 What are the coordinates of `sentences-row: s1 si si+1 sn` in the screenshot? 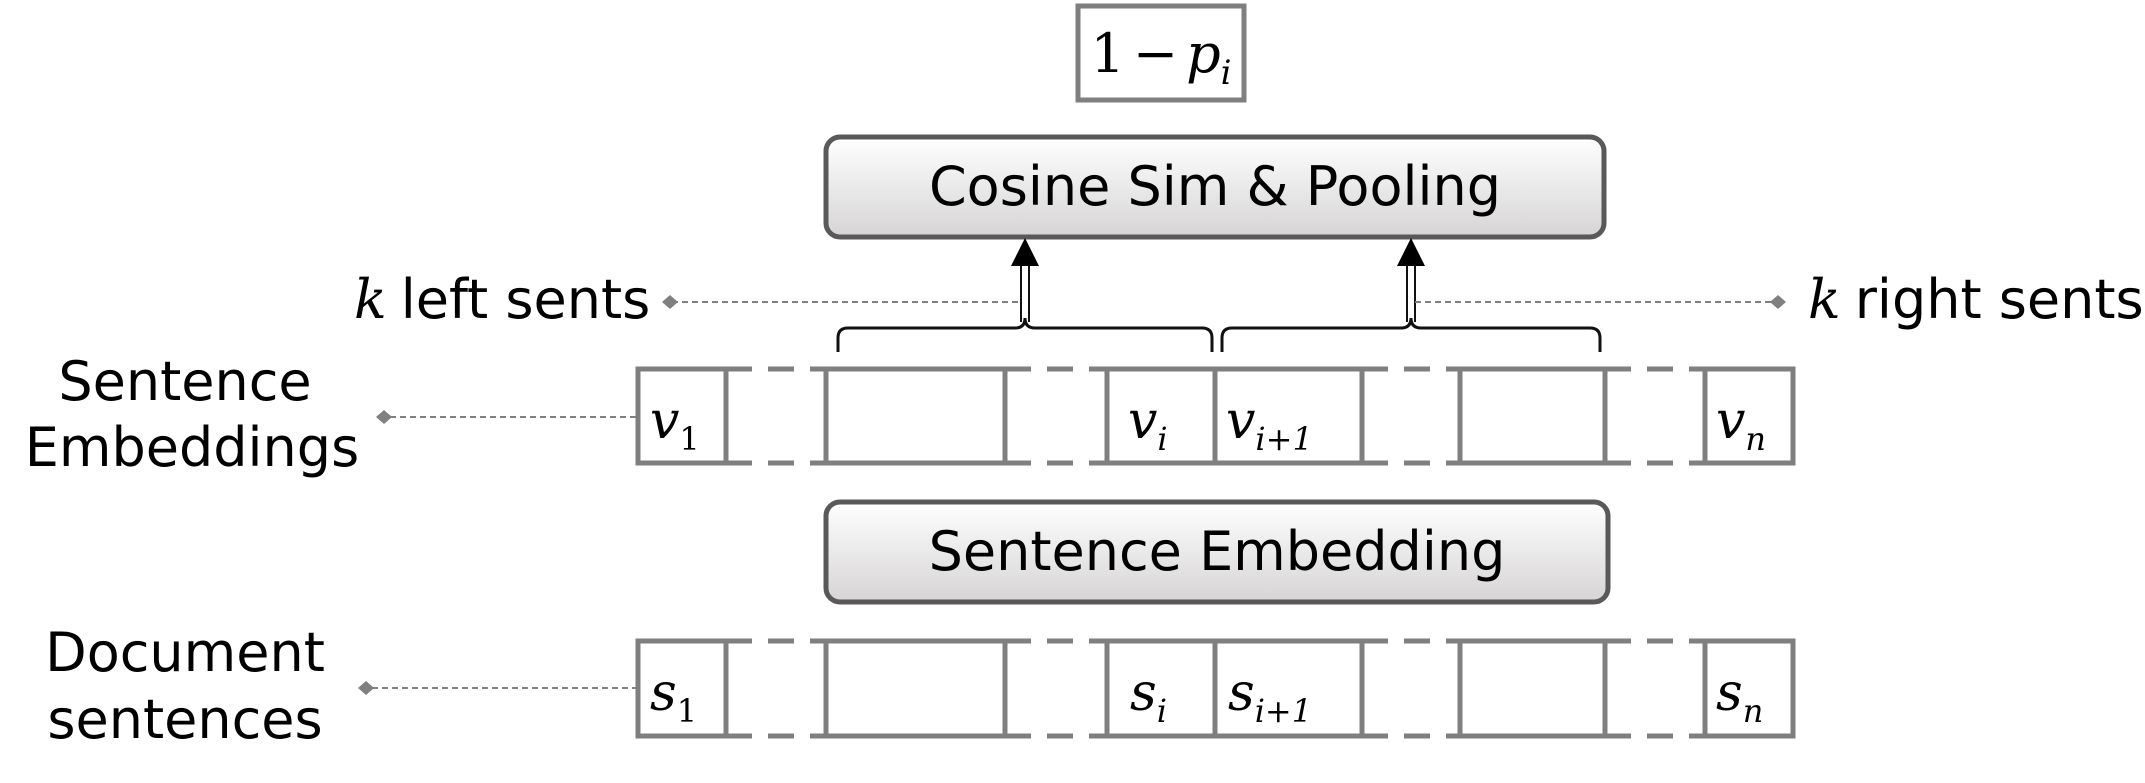 It's located at (1215, 688).